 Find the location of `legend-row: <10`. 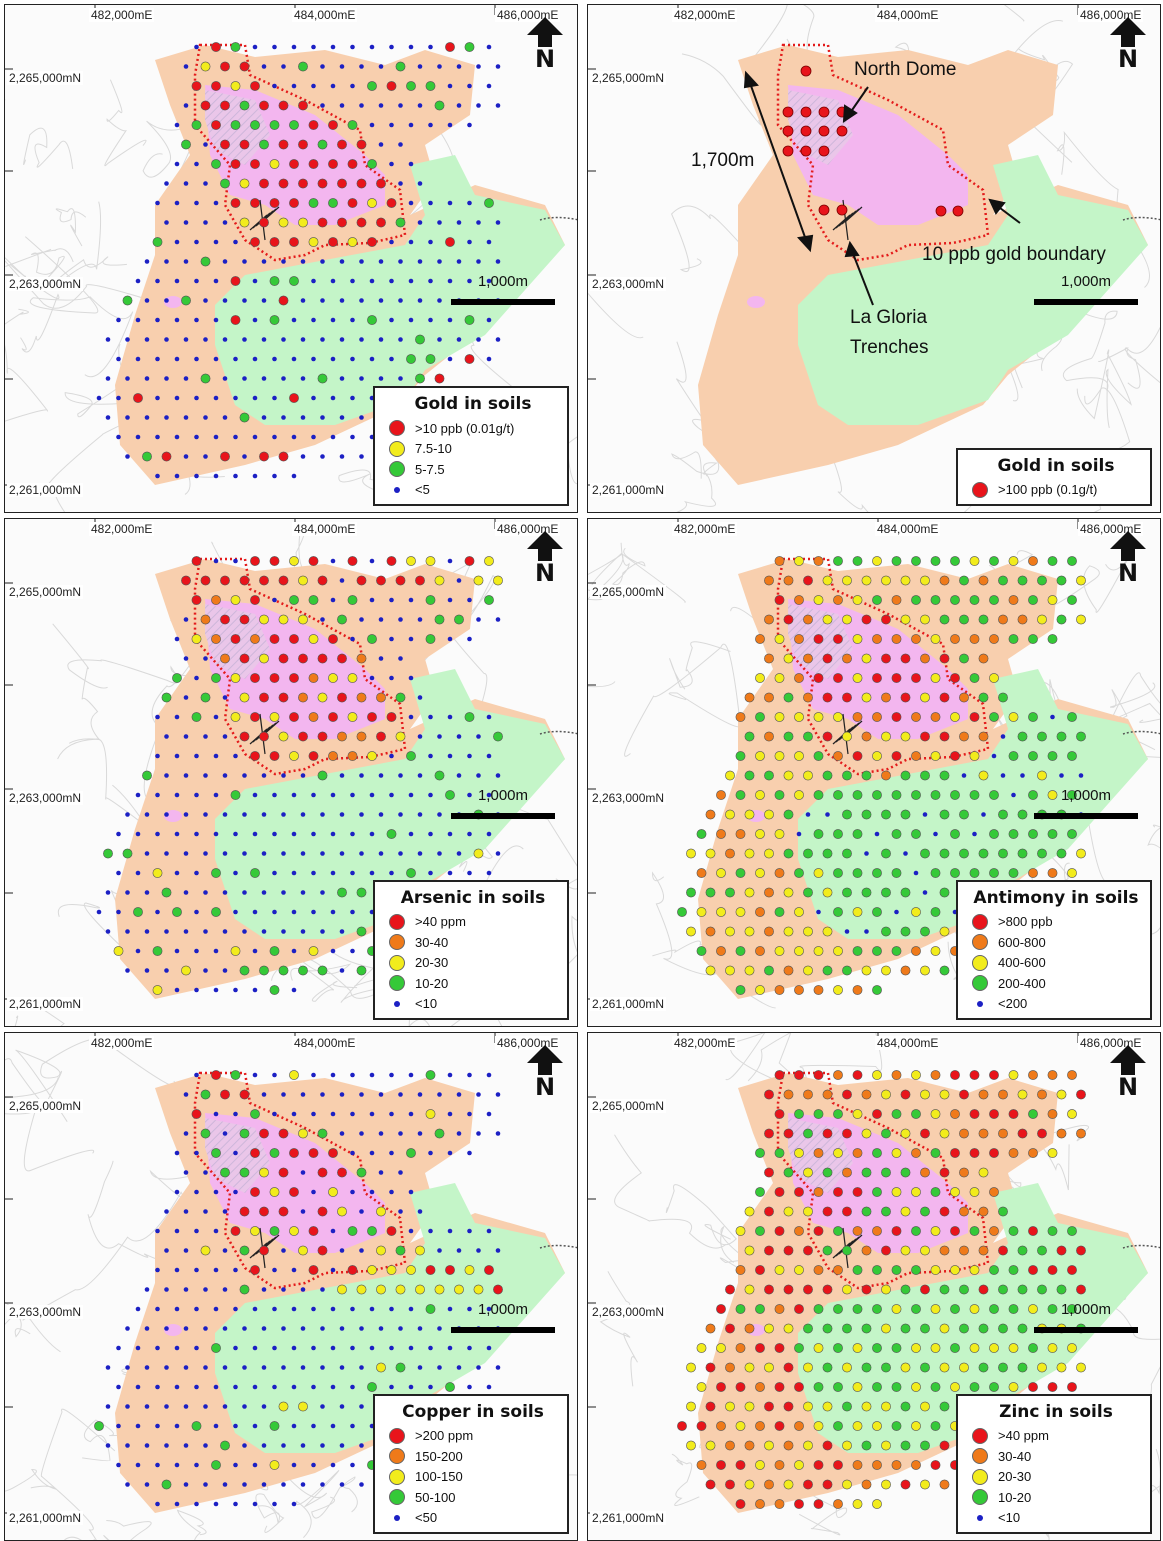

legend-row: <10 is located at coordinates (1056, 1518).